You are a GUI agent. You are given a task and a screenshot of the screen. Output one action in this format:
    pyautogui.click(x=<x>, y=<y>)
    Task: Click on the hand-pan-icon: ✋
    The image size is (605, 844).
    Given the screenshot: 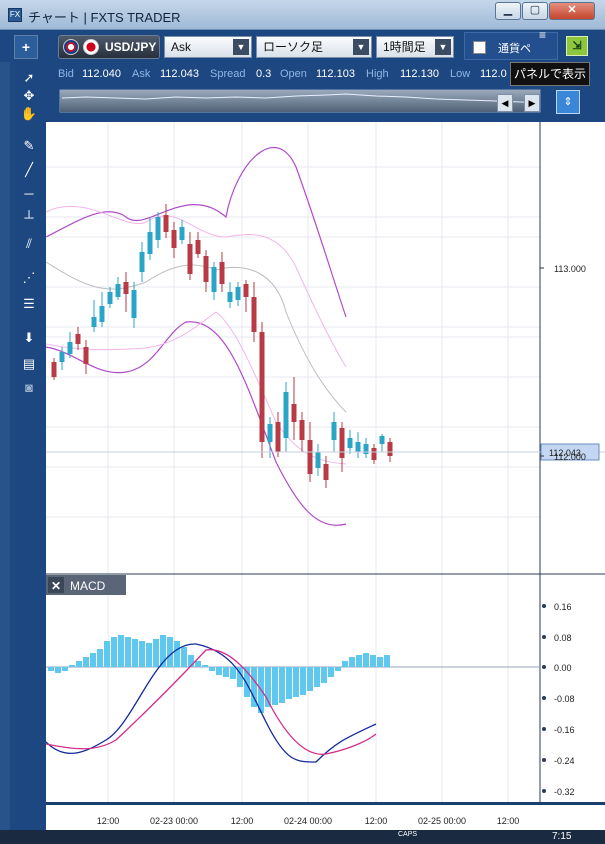 What is the action you would take?
    pyautogui.click(x=29, y=113)
    